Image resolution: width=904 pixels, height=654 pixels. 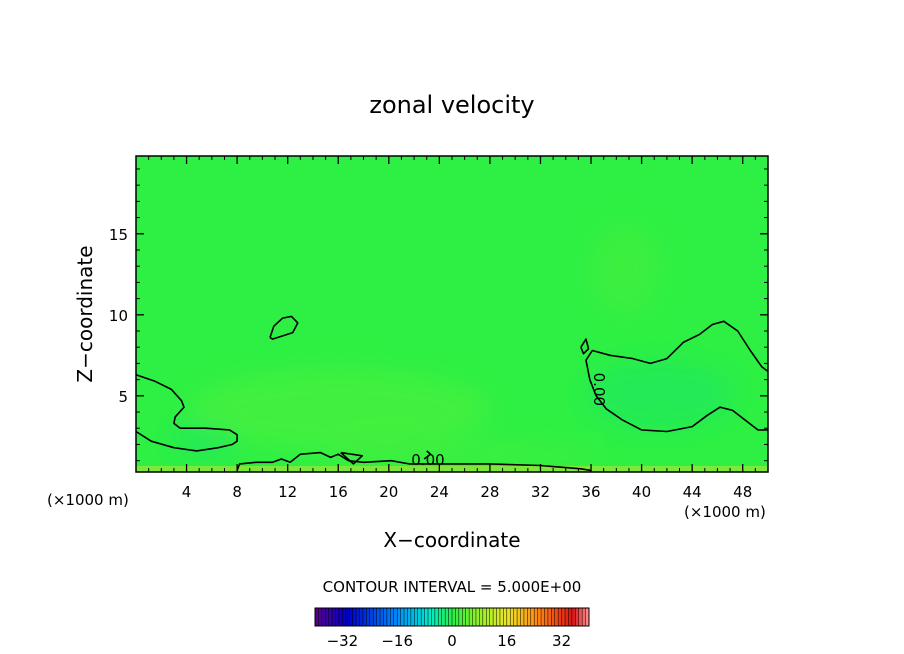 I want to click on colorbar-tick-label-1: −16, so click(x=397, y=641).